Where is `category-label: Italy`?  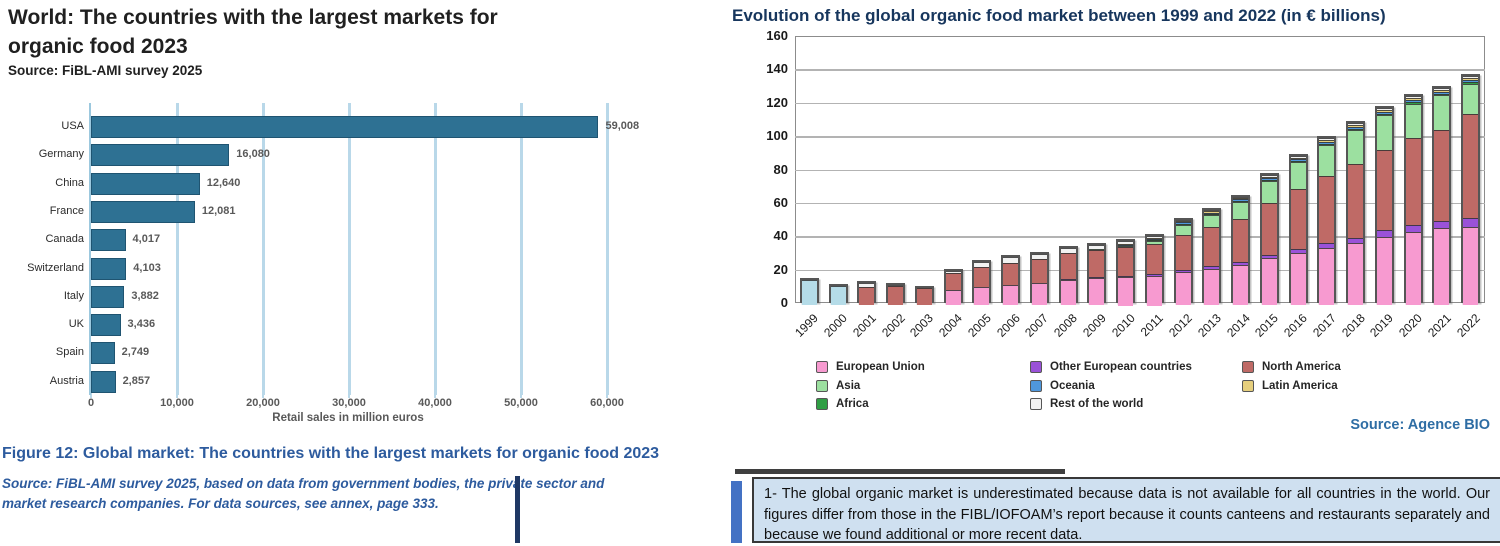
category-label: Italy is located at coordinates (73, 295).